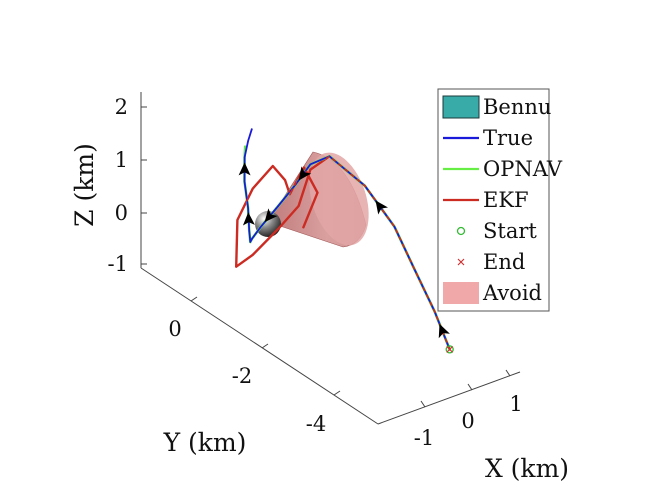  I want to click on series-line-ekf-overlay, so click(343, 253).